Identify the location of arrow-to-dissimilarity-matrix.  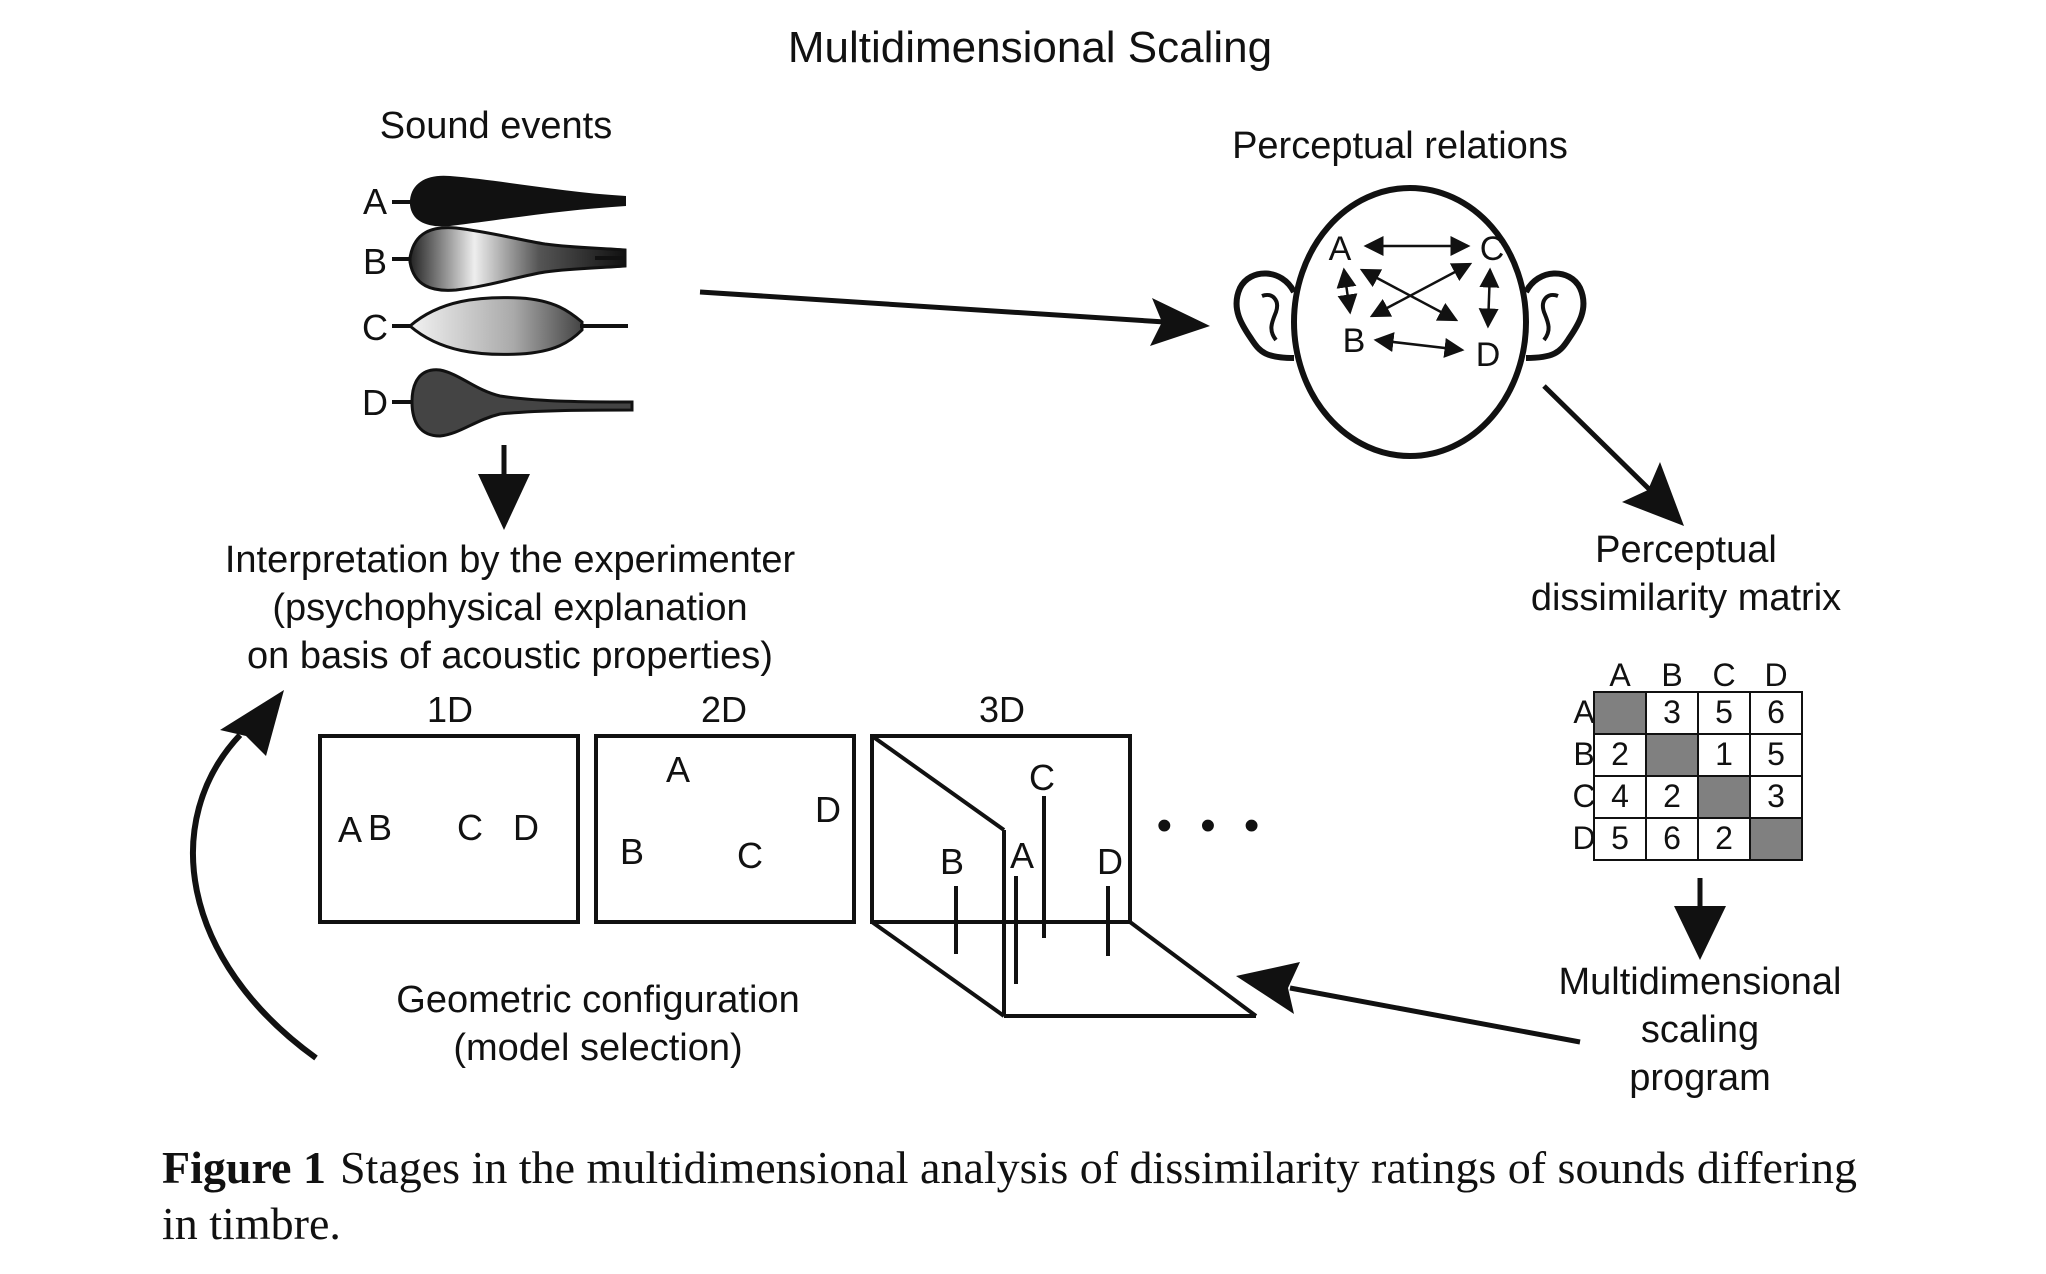
(1613, 455).